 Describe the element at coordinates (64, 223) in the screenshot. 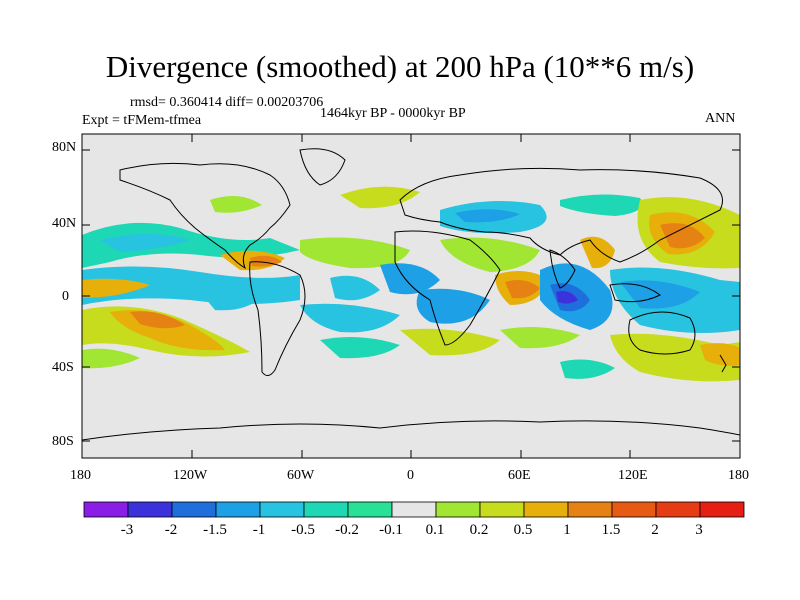

I see `lat-label-40n: 40N` at that location.